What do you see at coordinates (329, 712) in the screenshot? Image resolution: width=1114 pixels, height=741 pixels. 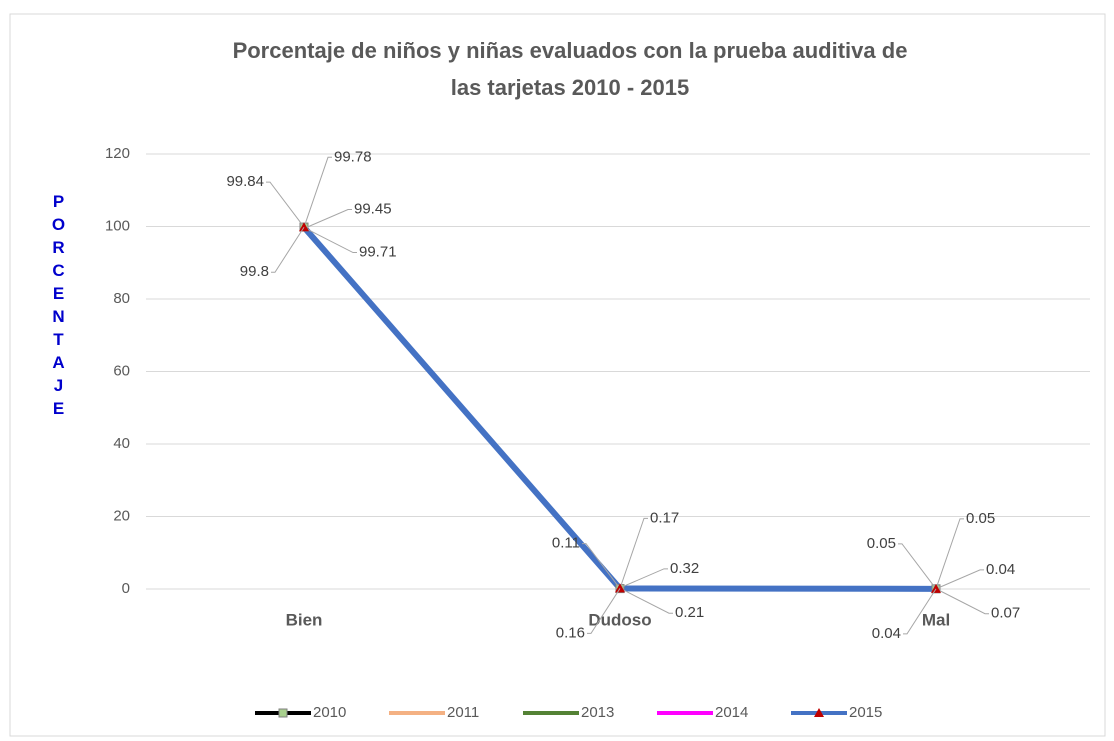 I see `legend-label: 2010` at bounding box center [329, 712].